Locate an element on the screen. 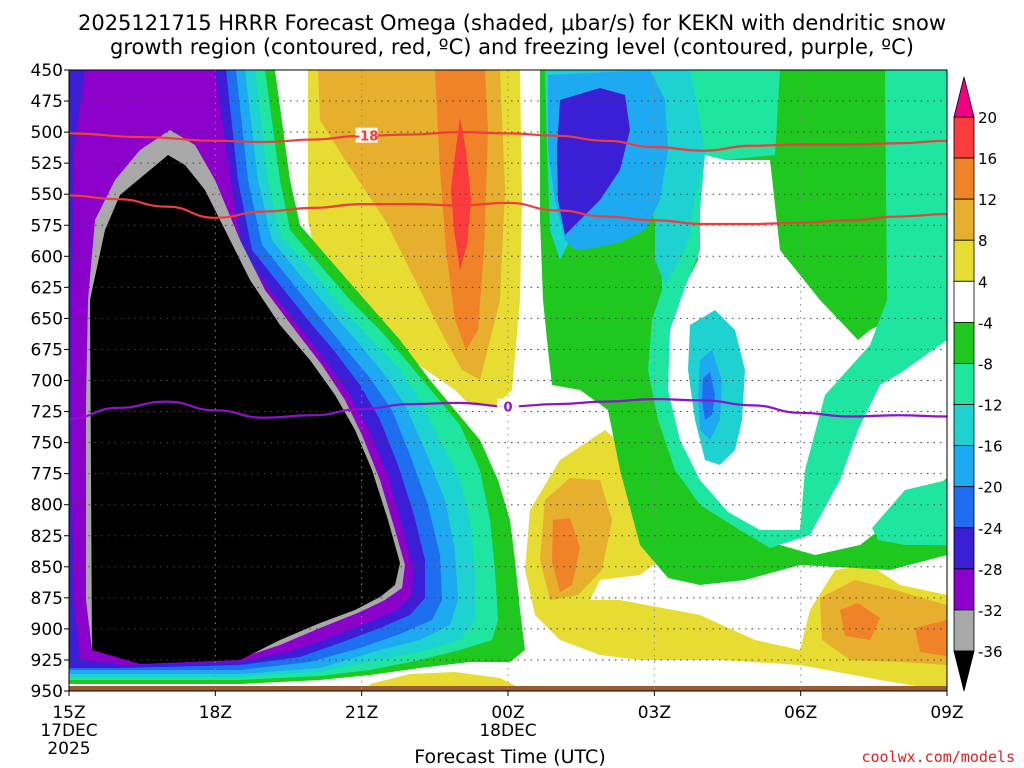  colorbar-label: 4 is located at coordinates (983, 282).